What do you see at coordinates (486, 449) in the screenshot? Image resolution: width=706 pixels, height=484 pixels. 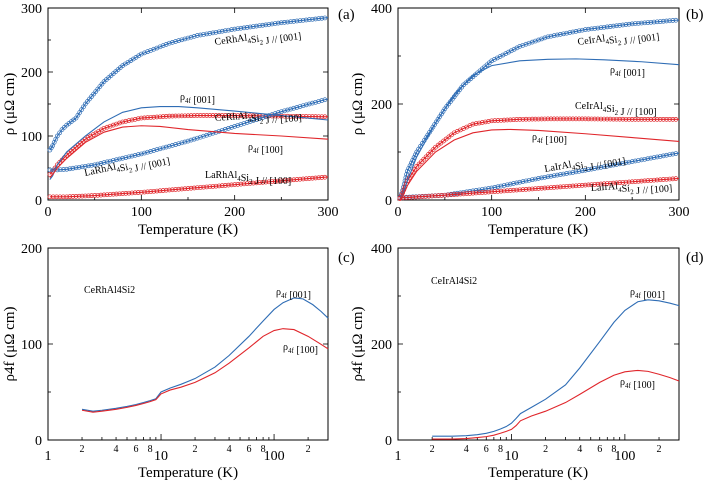 I see `x-minor-tick-label: 6` at bounding box center [486, 449].